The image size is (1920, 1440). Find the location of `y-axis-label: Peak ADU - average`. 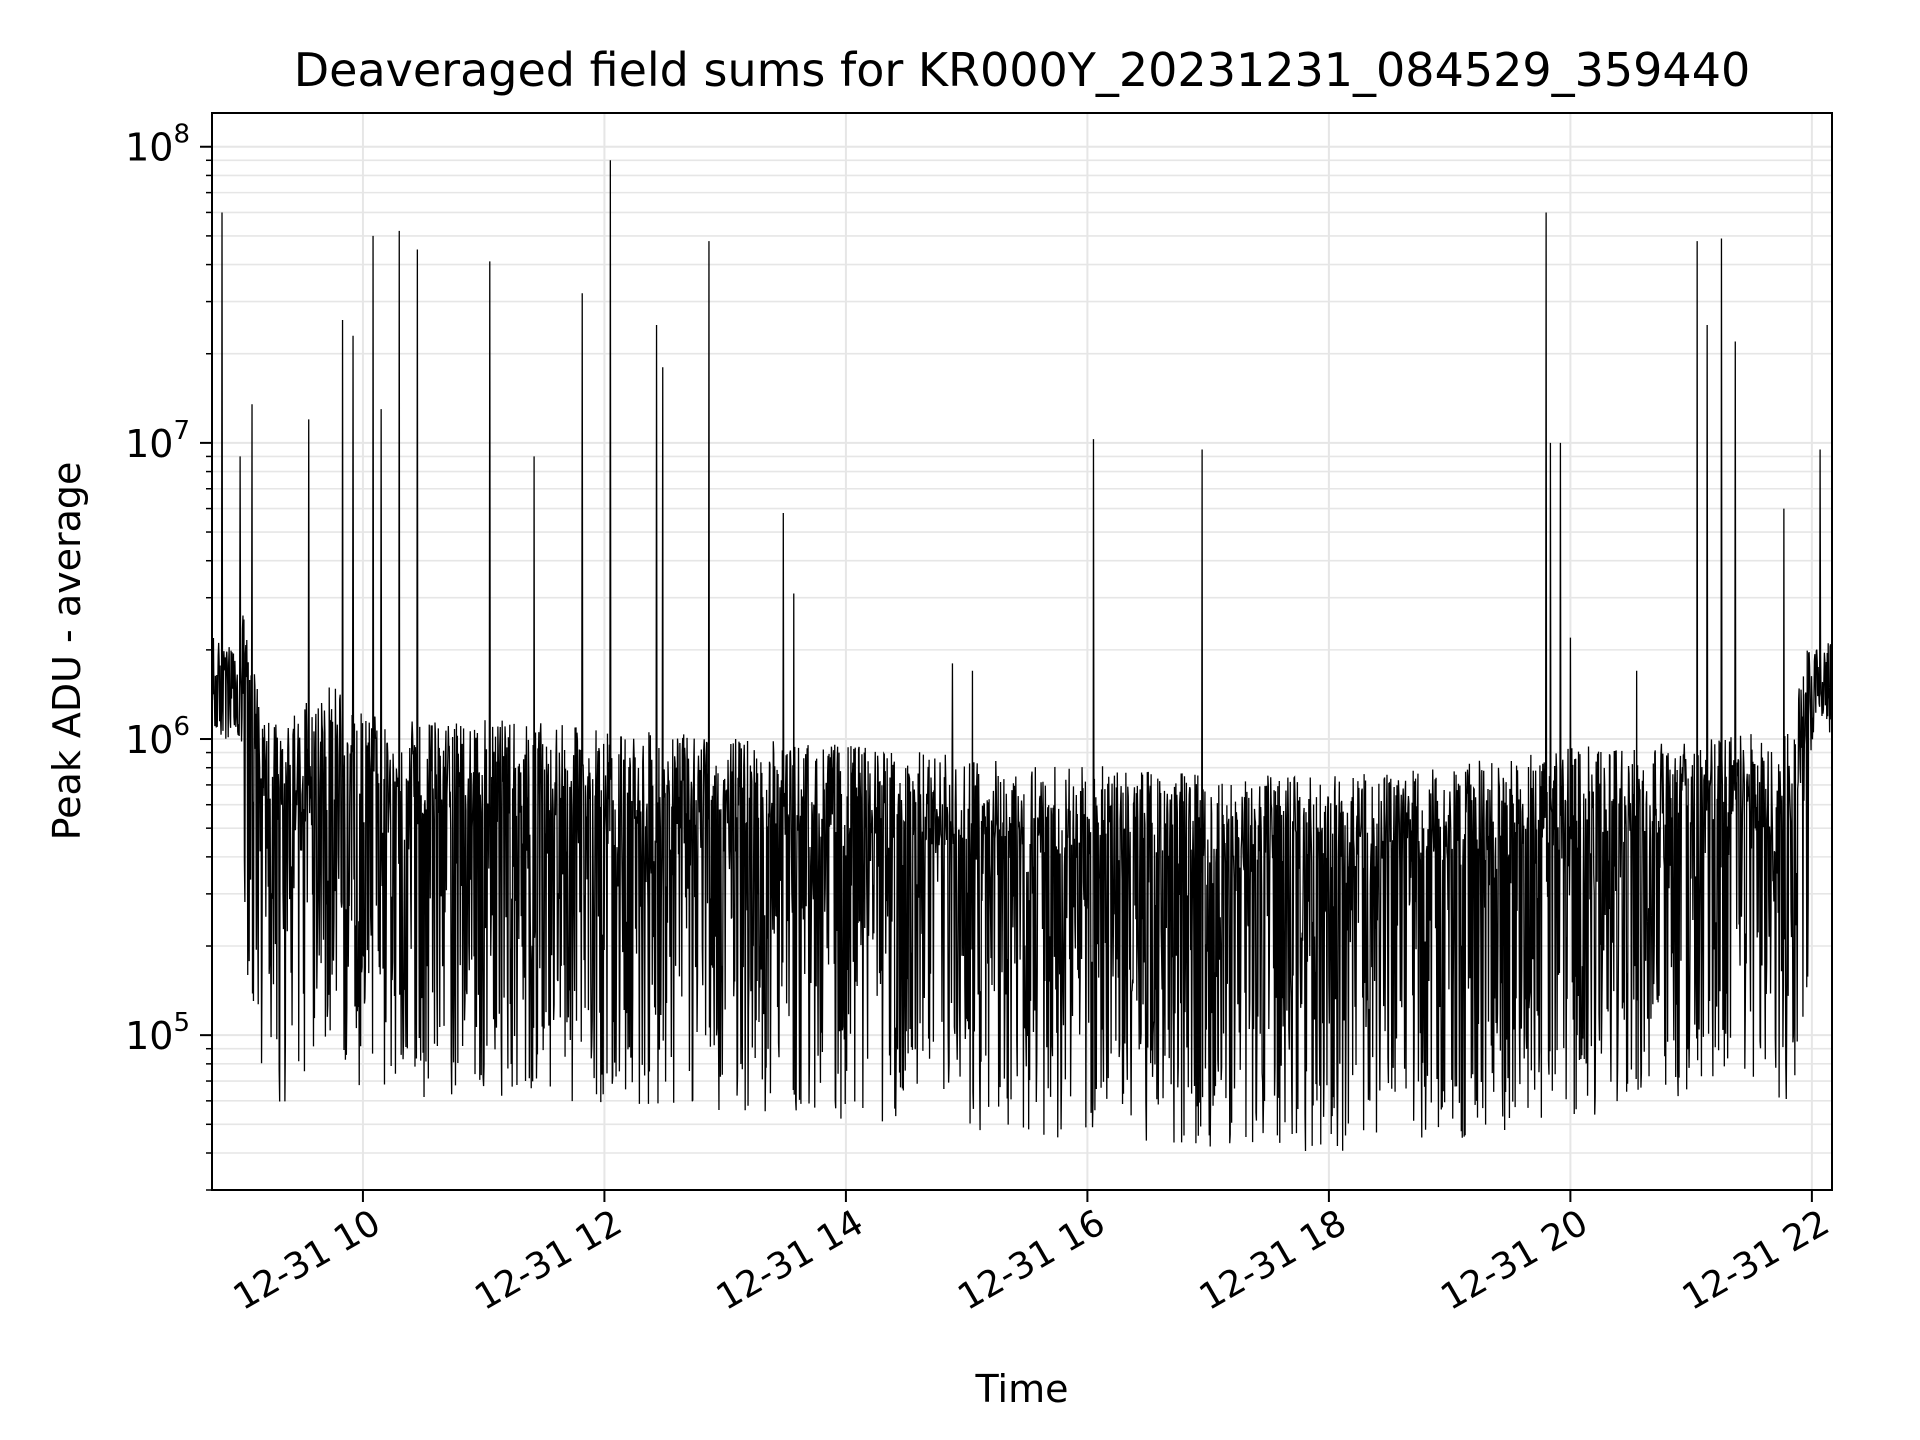

y-axis-label: Peak ADU - average is located at coordinates (67, 651).